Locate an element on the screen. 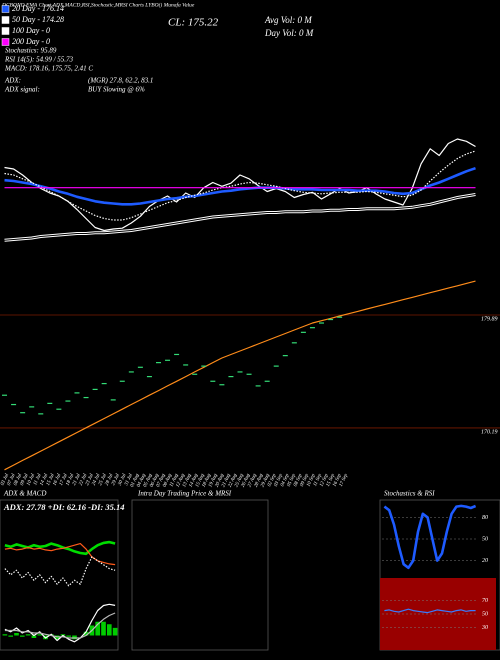  x-tick-label: 28 Jul is located at coordinates (110, 480).